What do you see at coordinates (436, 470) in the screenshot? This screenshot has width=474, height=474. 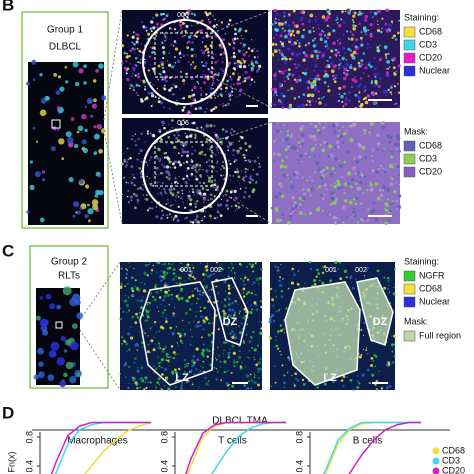 I see `legend-marker` at bounding box center [436, 470].